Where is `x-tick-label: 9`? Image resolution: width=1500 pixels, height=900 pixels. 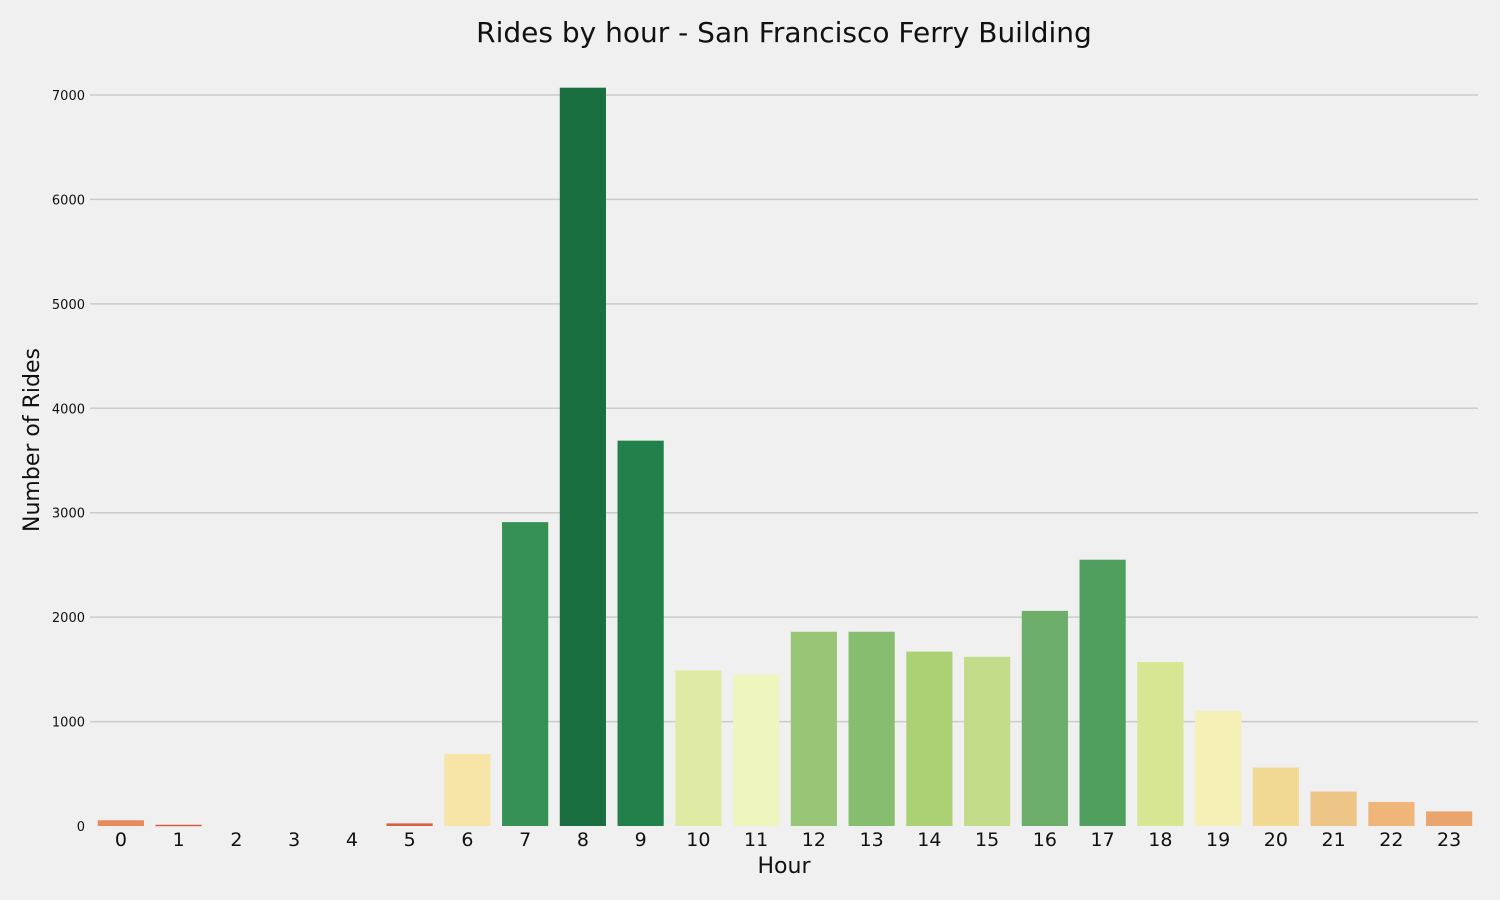
x-tick-label: 9 is located at coordinates (641, 840).